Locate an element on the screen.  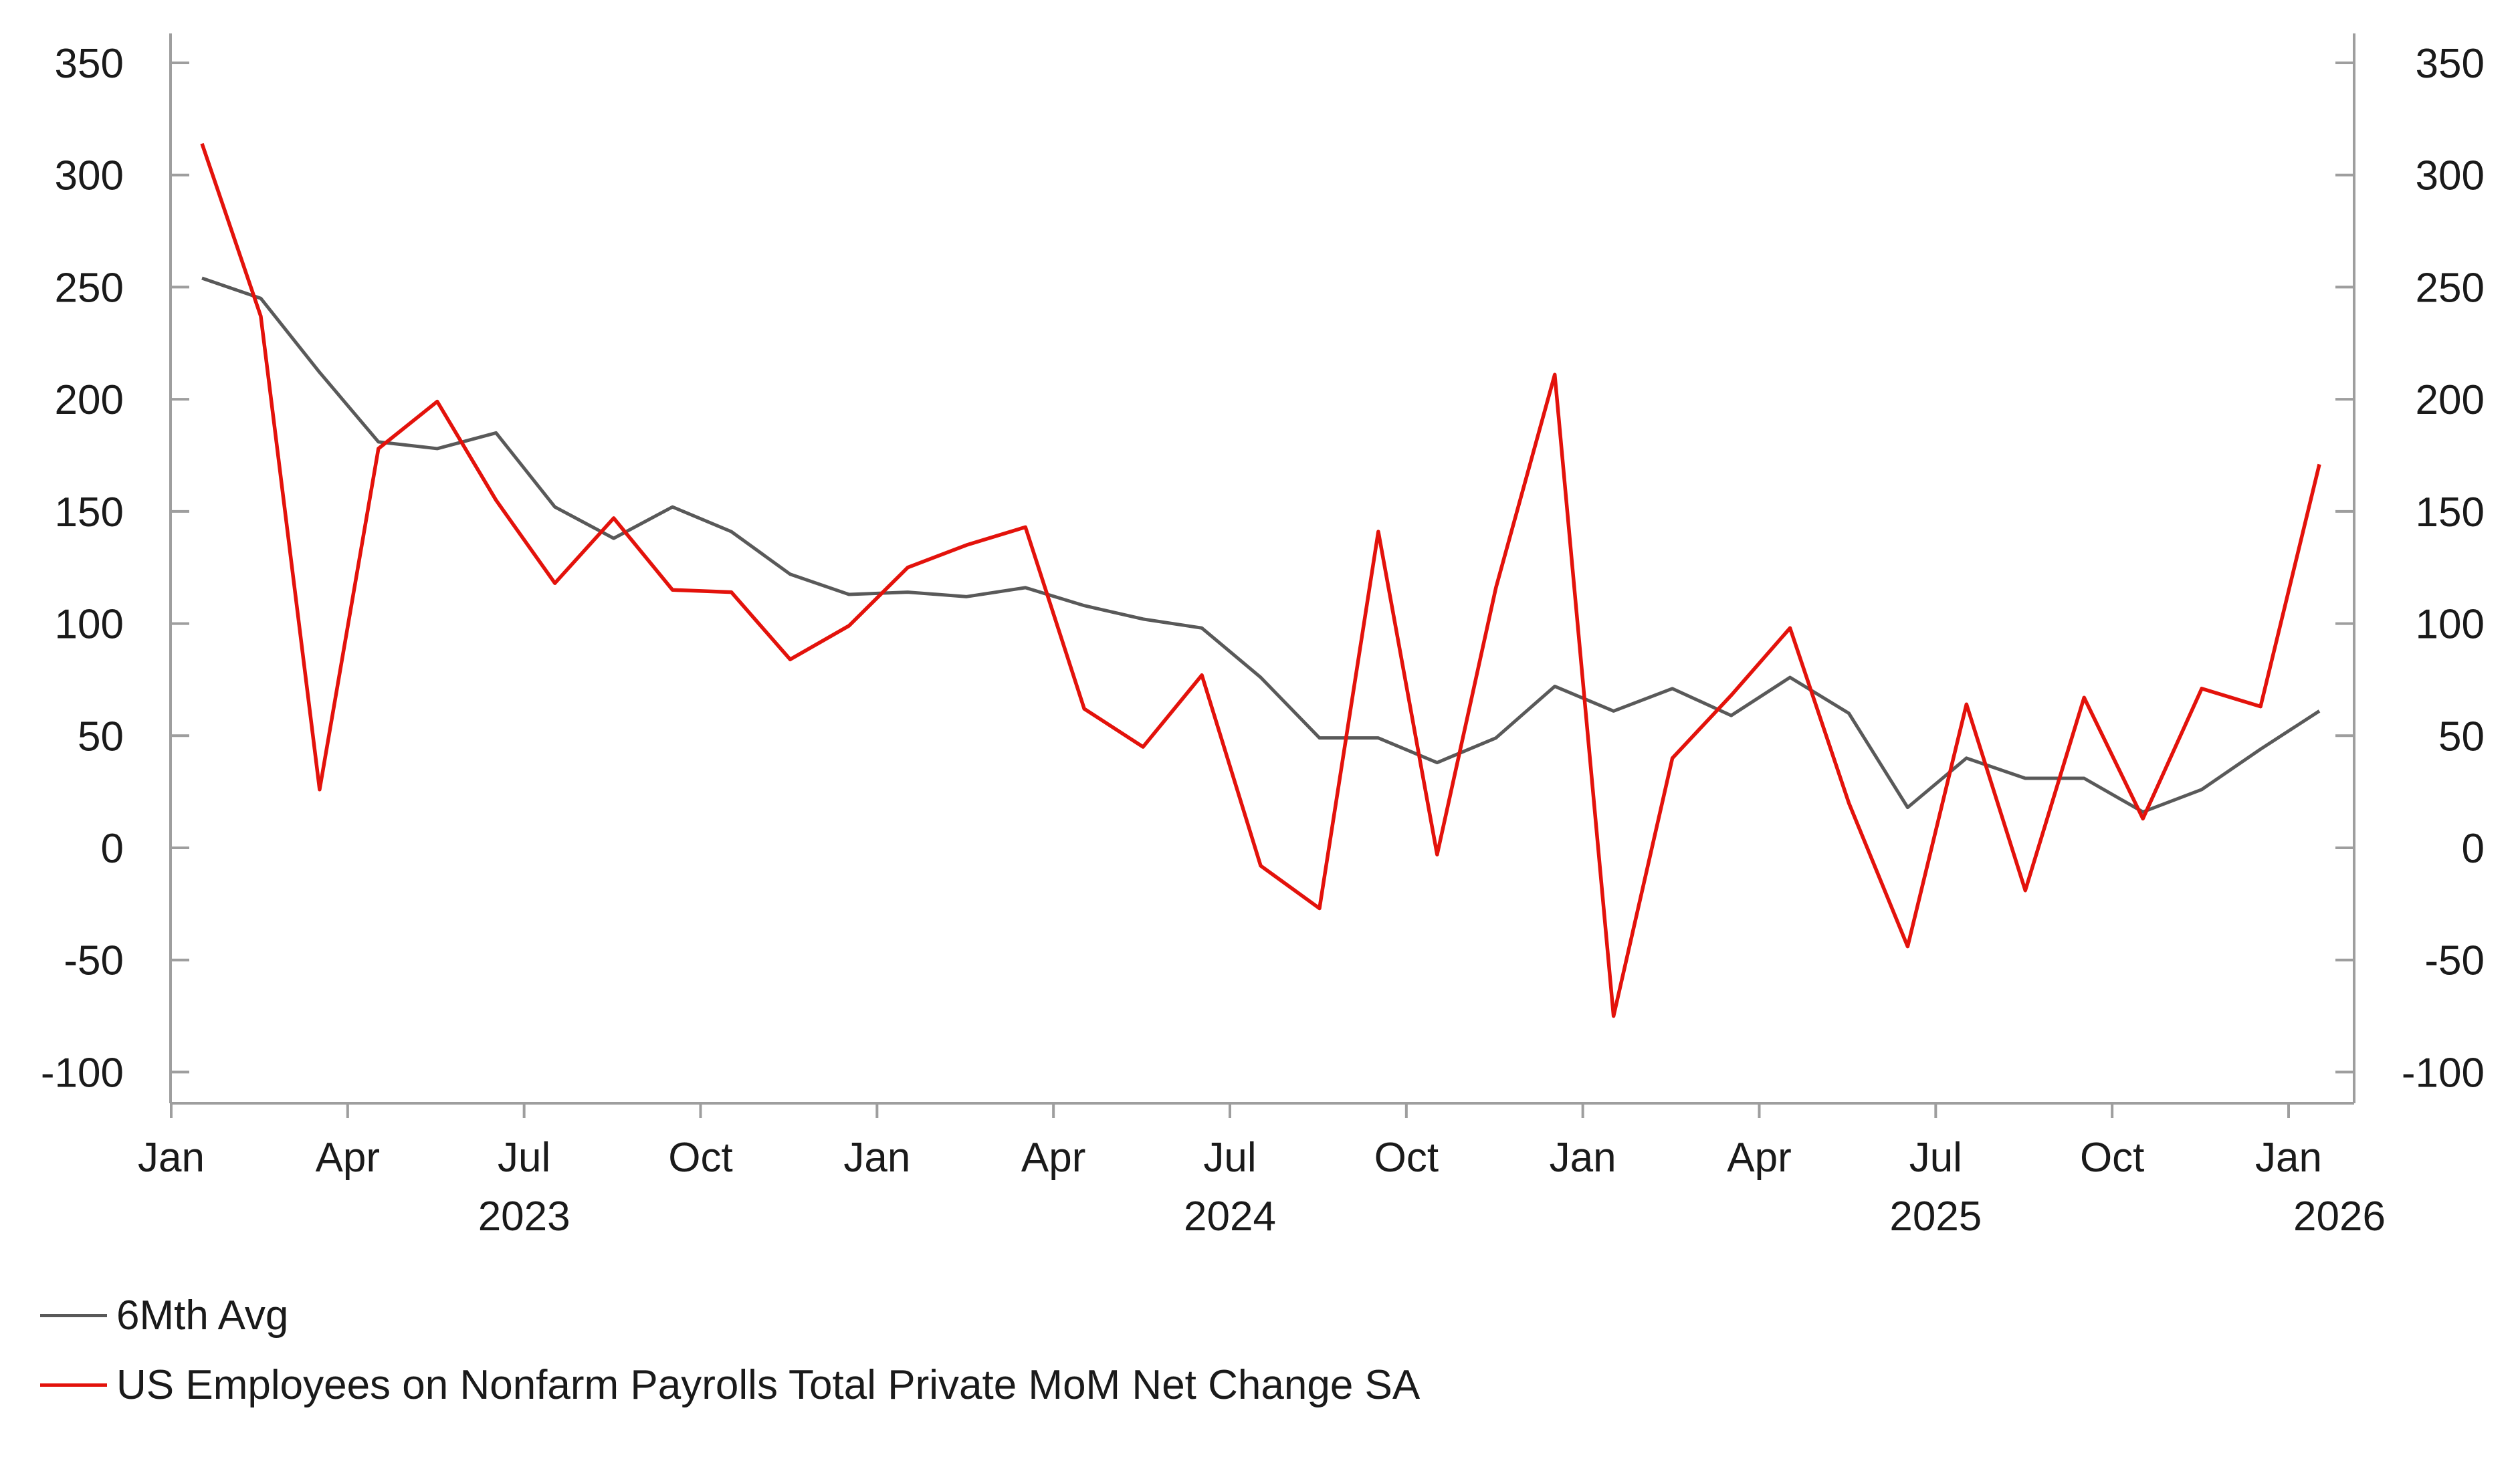
right-y-tick-label: 300 is located at coordinates (2450, 176).